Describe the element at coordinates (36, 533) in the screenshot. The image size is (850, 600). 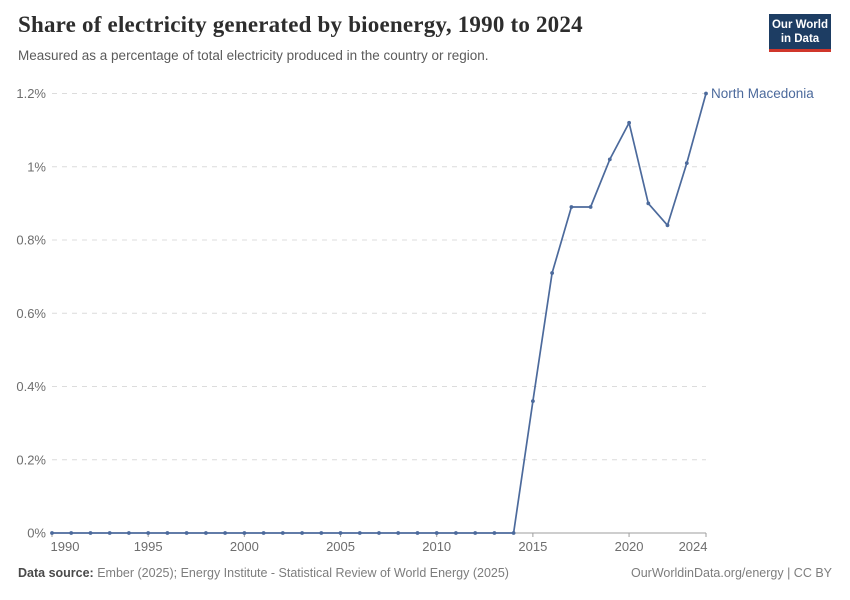
I see `y-tick-label: 0%` at that location.